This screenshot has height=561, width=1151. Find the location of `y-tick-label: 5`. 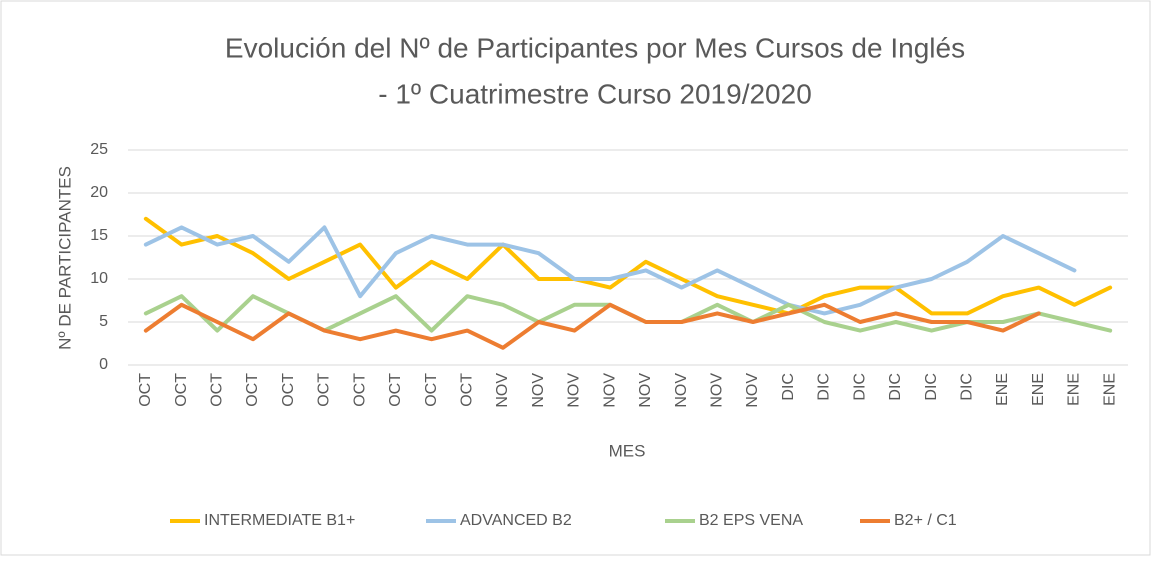

y-tick-label: 5 is located at coordinates (103, 321).